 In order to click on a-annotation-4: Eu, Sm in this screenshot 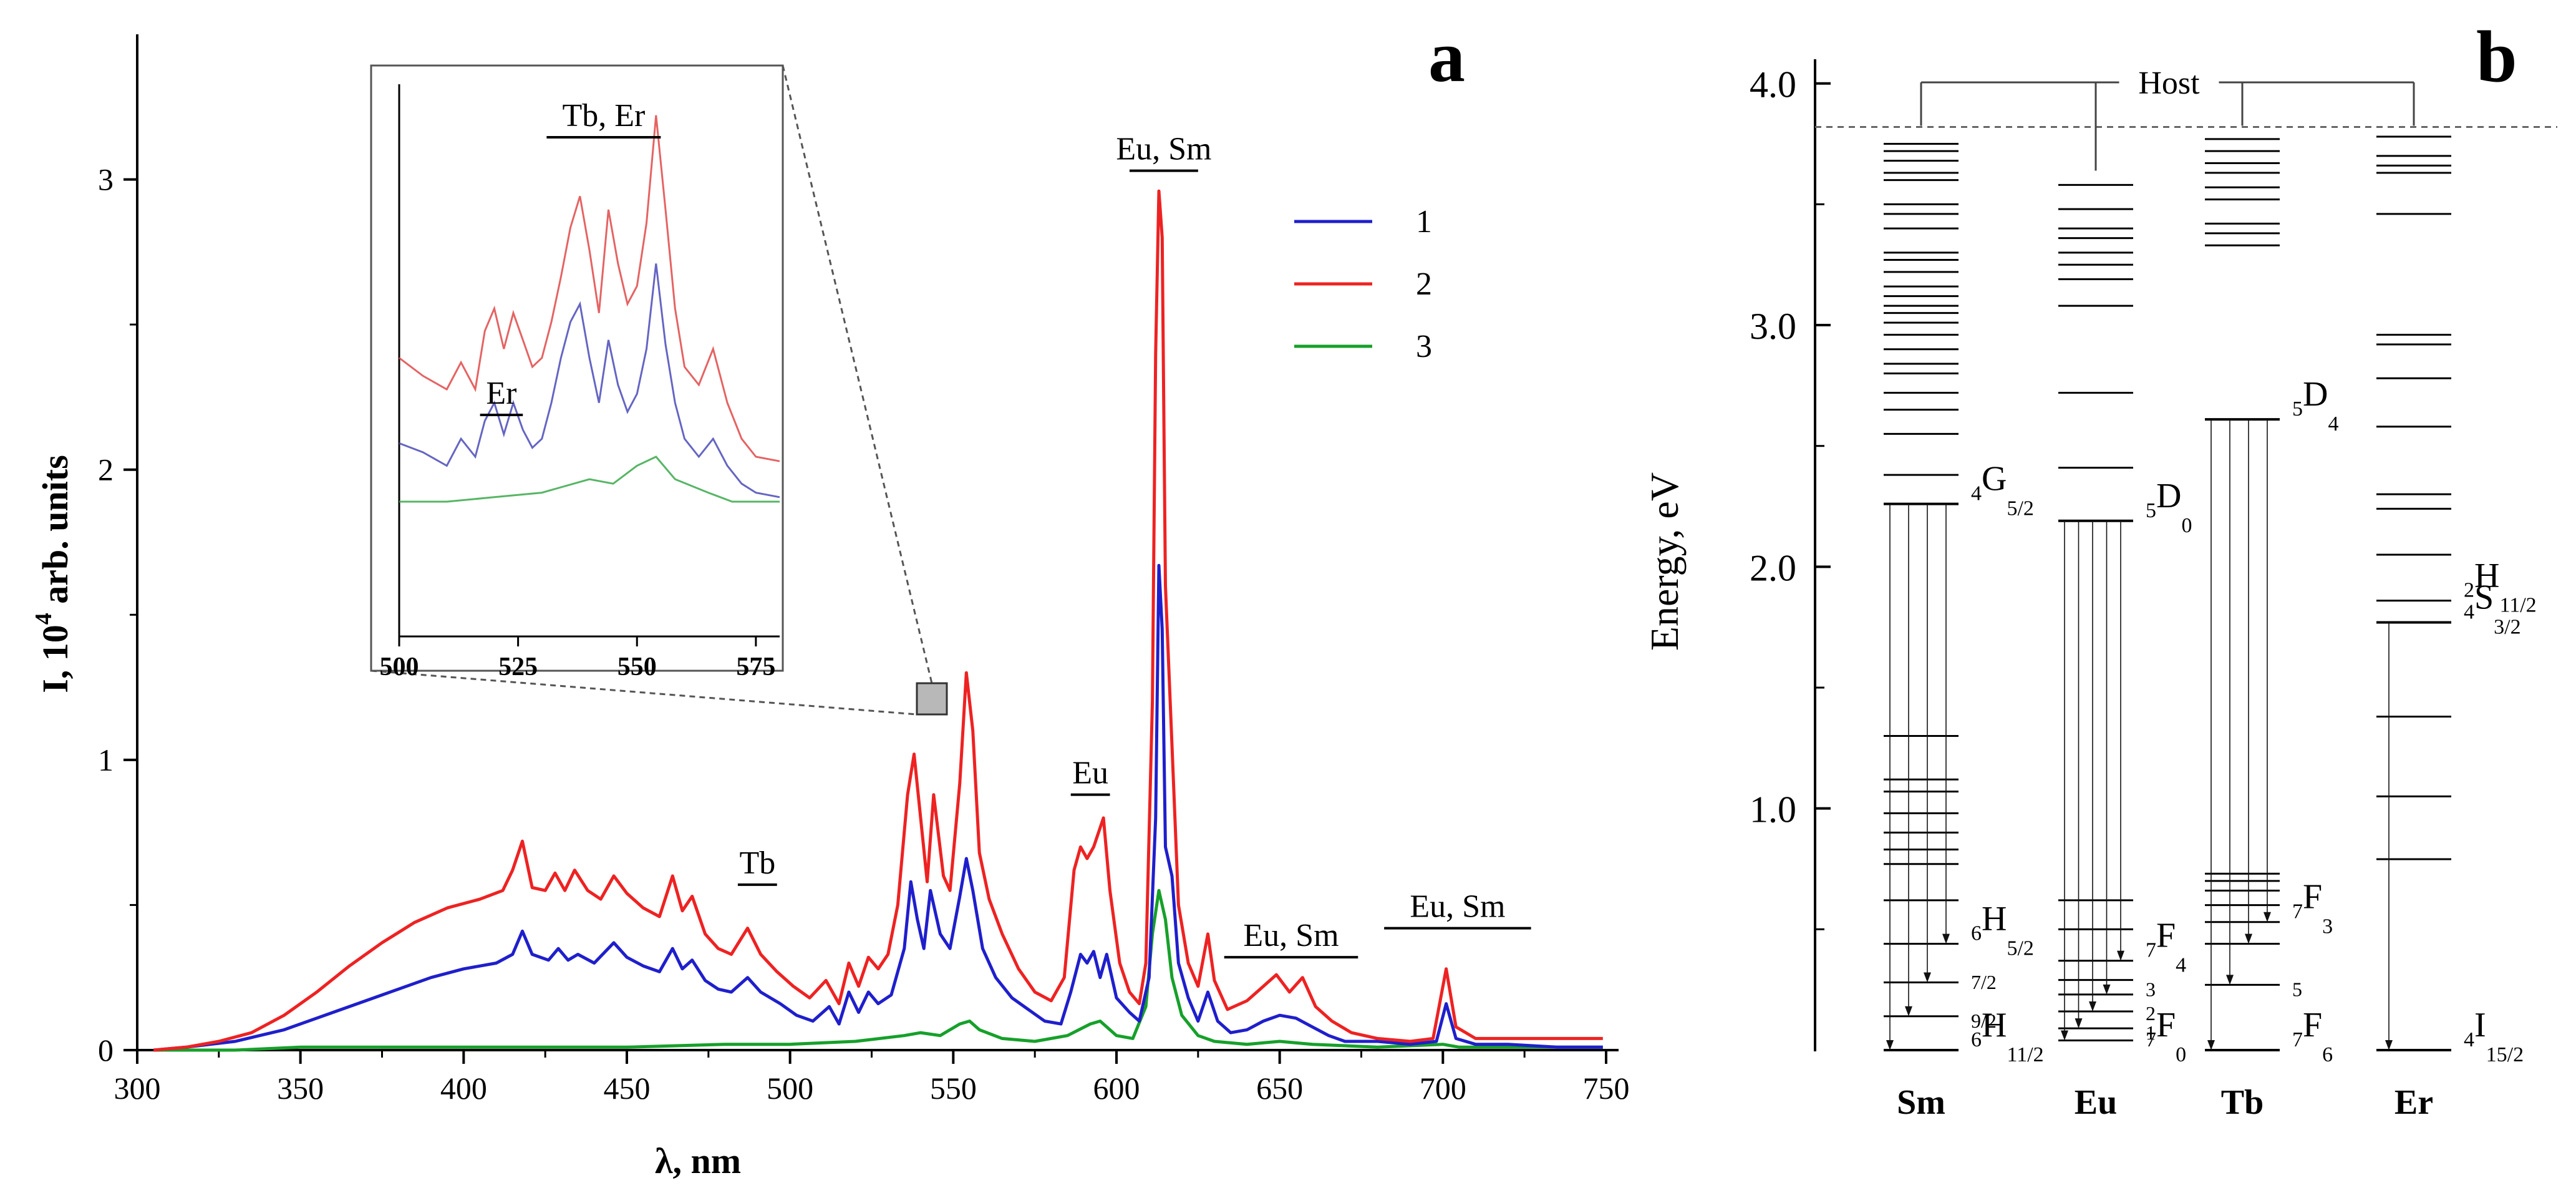, I will do `click(1457, 907)`.